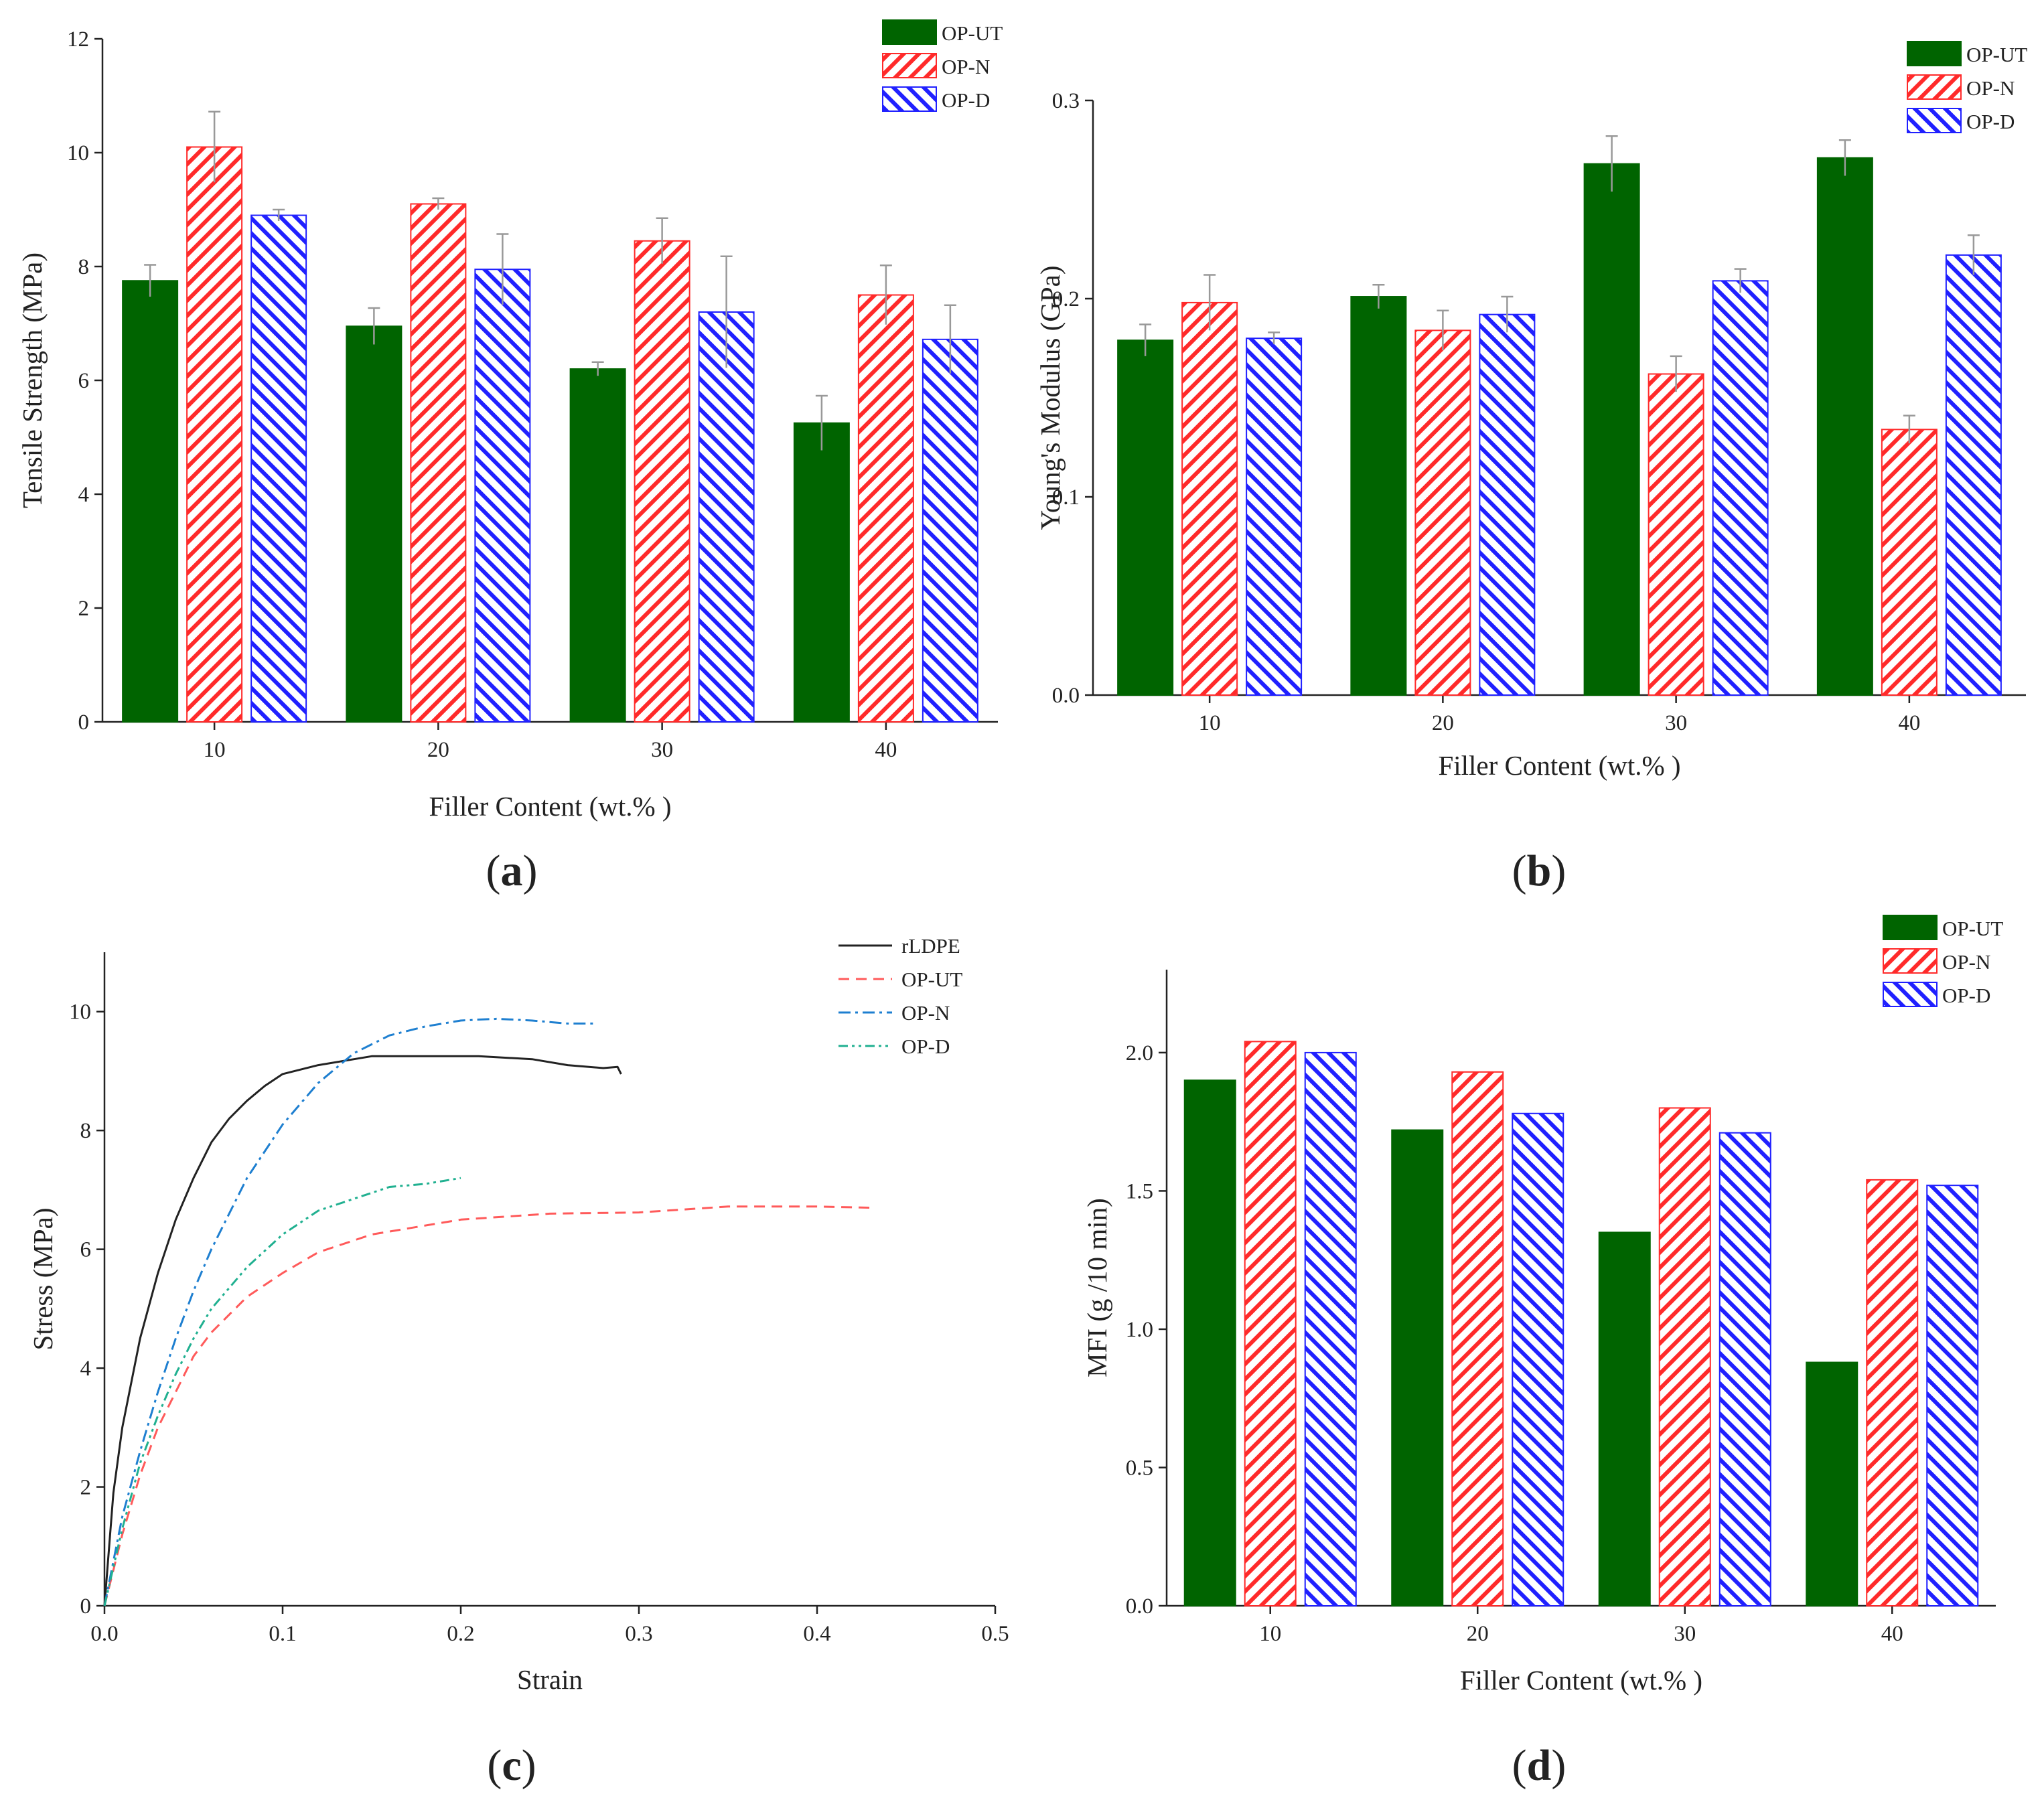 This screenshot has height=1802, width=2044. What do you see at coordinates (282, 1391) in the screenshot?
I see `line-op-d` at bounding box center [282, 1391].